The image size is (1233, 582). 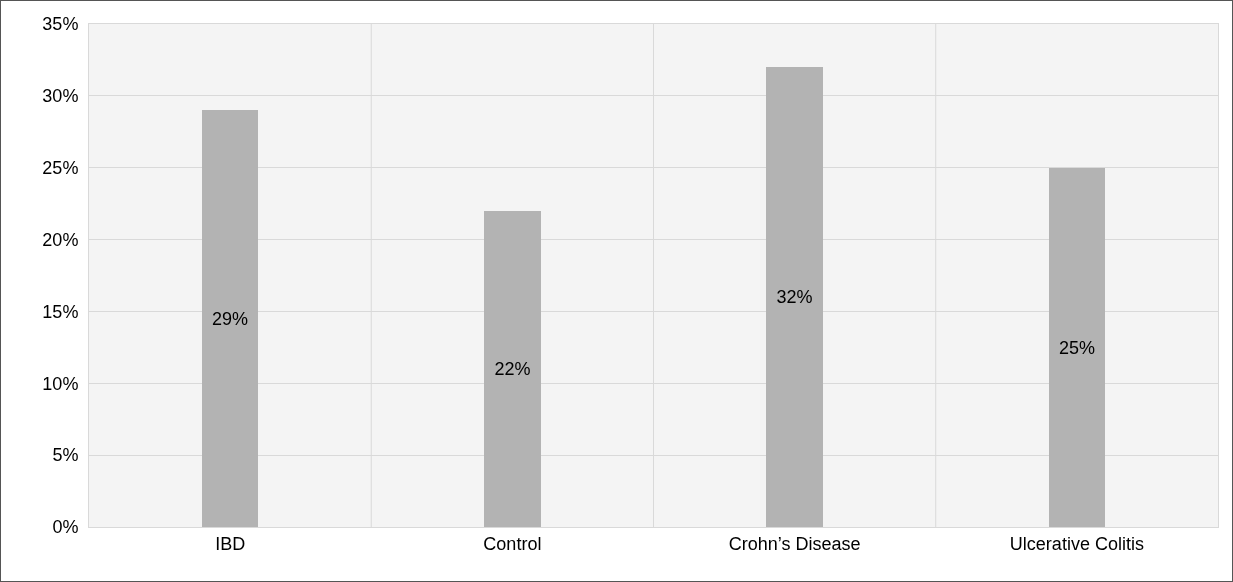 What do you see at coordinates (794, 543) in the screenshot?
I see `x-tick-label: Crohn’s Disease` at bounding box center [794, 543].